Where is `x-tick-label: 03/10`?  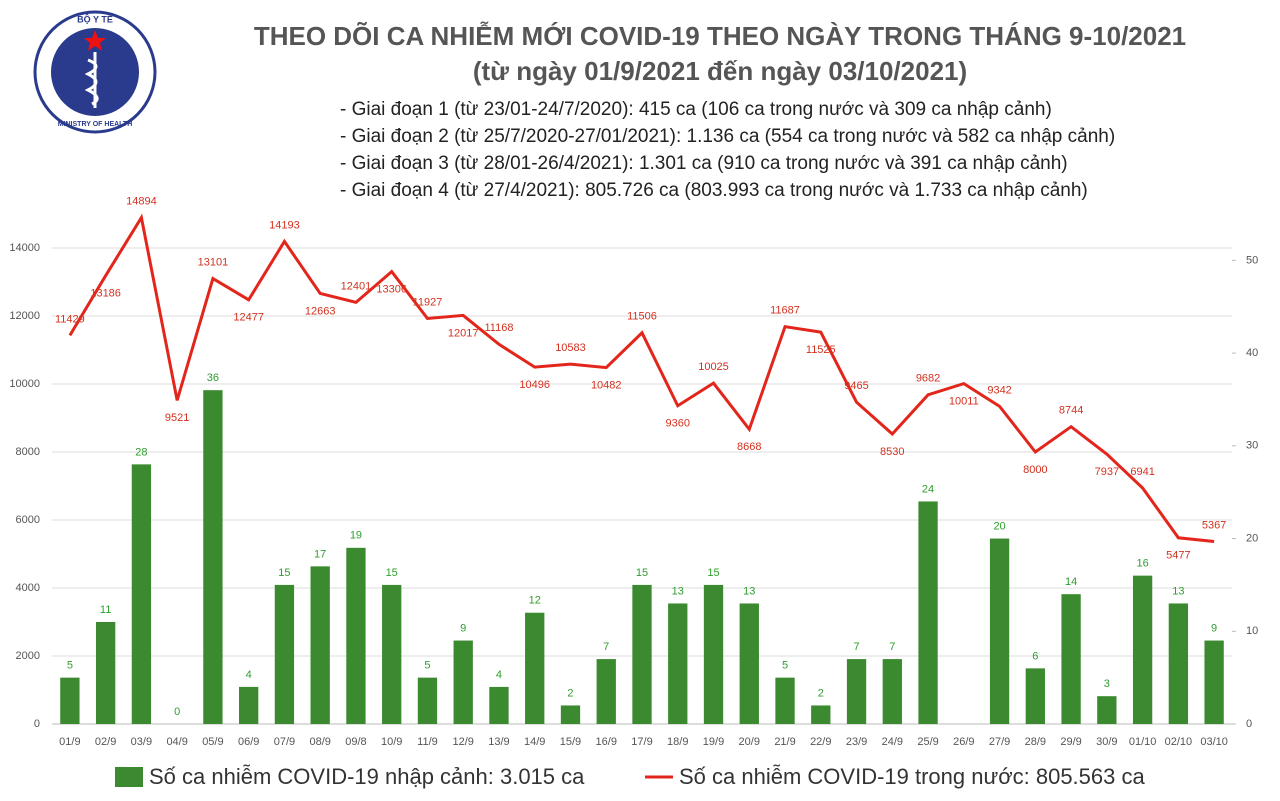 x-tick-label: 03/10 is located at coordinates (1214, 742).